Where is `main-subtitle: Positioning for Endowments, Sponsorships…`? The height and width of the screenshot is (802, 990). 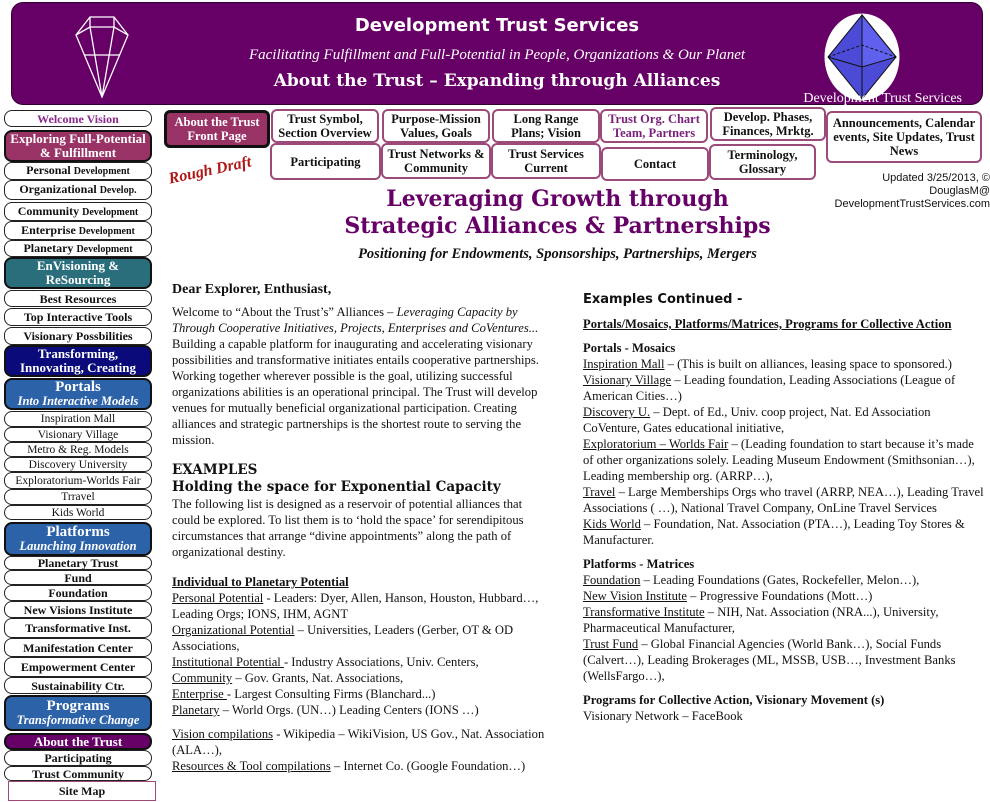 main-subtitle: Positioning for Endowments, Sponsorships… is located at coordinates (557, 254).